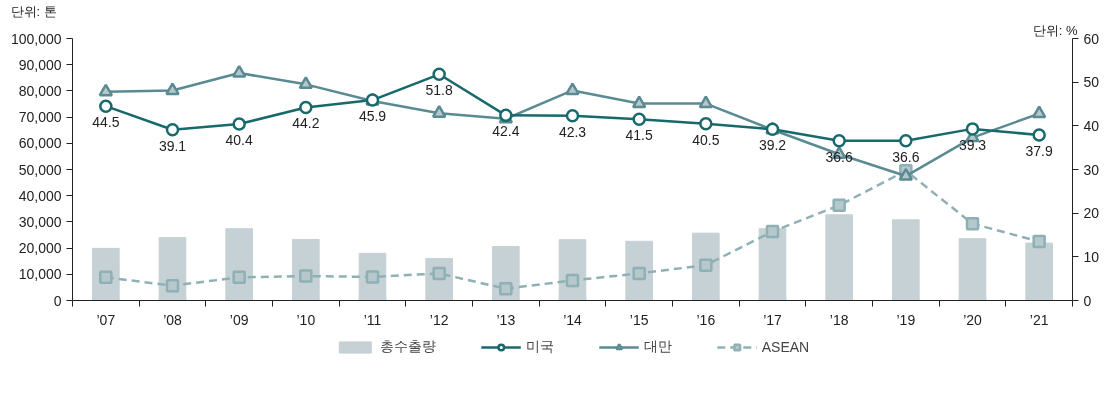 The width and height of the screenshot is (1107, 406). I want to click on y2-tick-label: 0, so click(1087, 300).